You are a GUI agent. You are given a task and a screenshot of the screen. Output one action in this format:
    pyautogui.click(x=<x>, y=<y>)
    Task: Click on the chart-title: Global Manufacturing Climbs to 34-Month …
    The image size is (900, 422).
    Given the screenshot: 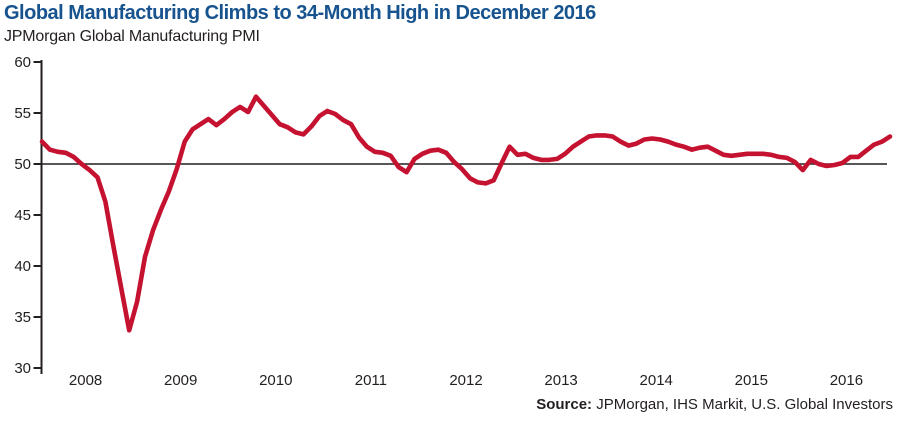 What is the action you would take?
    pyautogui.click(x=300, y=13)
    